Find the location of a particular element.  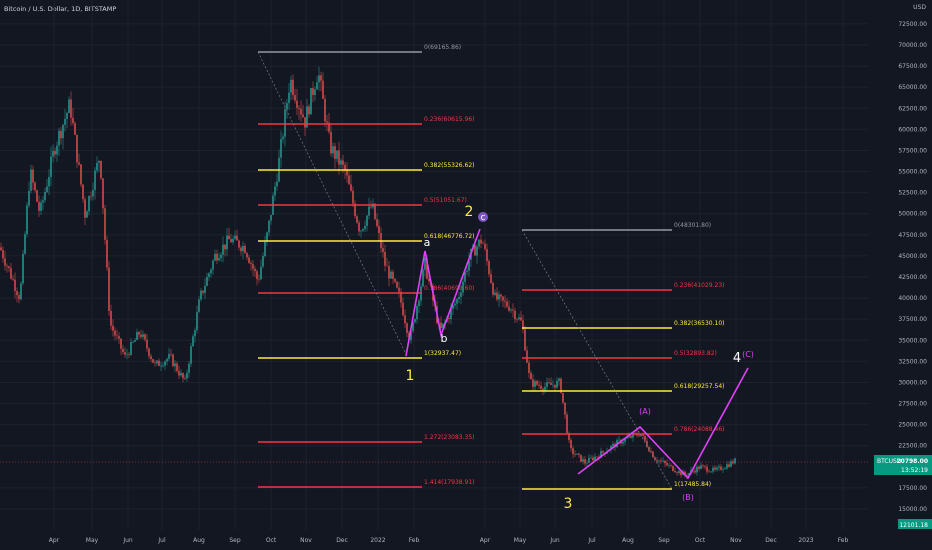

x-tick-label: Apr is located at coordinates (54, 540).